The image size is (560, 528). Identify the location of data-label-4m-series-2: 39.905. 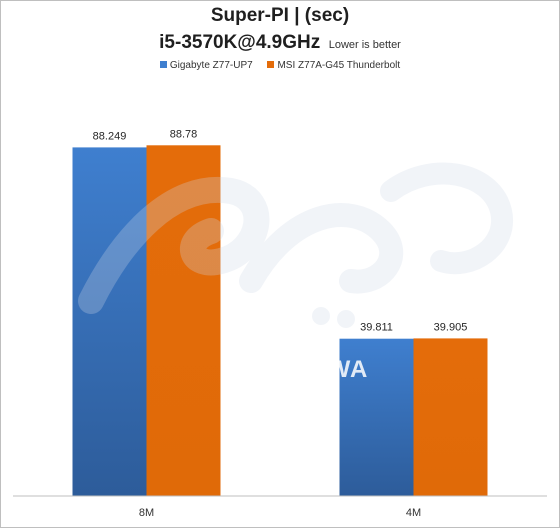
(451, 327).